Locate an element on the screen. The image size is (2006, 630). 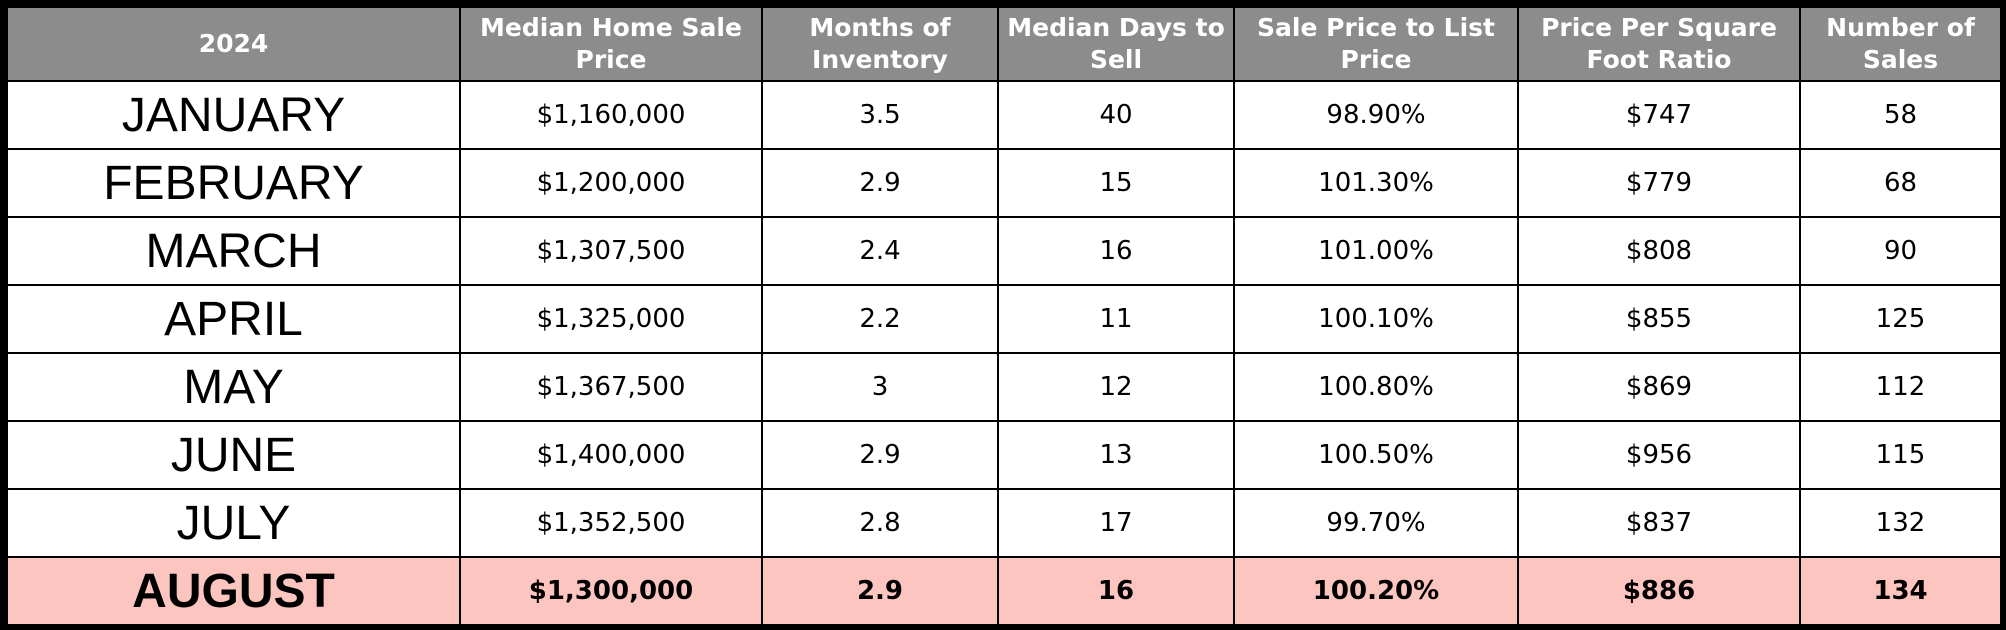
table-row: JANUARY $1,160,000 3.5 40 98.90% $747 58 is located at coordinates (1004, 115).